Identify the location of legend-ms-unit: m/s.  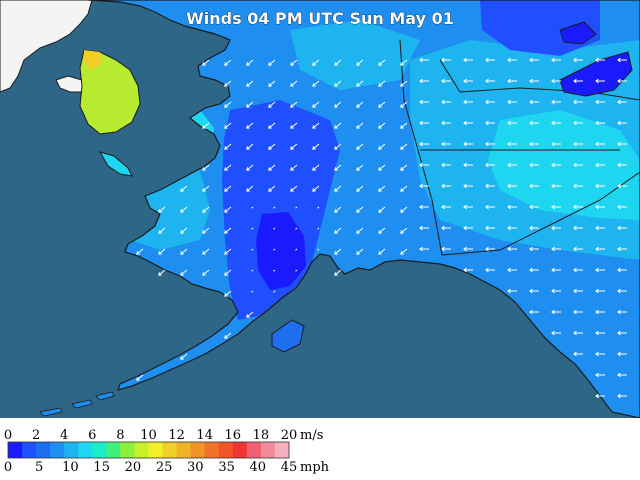
(311, 435).